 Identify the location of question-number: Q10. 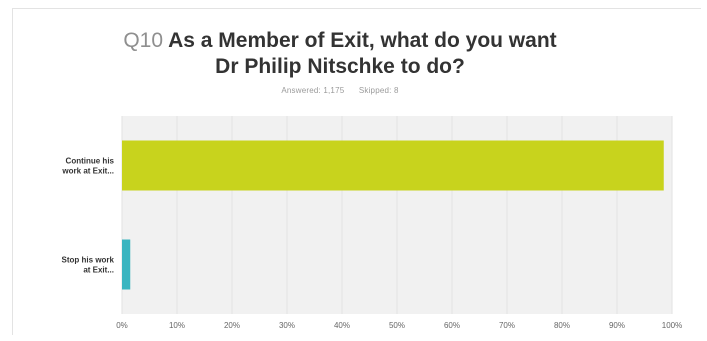
(143, 40).